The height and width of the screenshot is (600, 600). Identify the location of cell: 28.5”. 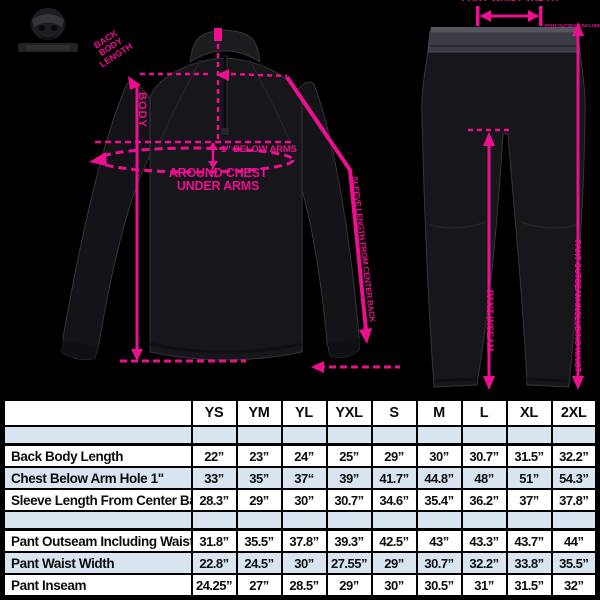
(304, 585).